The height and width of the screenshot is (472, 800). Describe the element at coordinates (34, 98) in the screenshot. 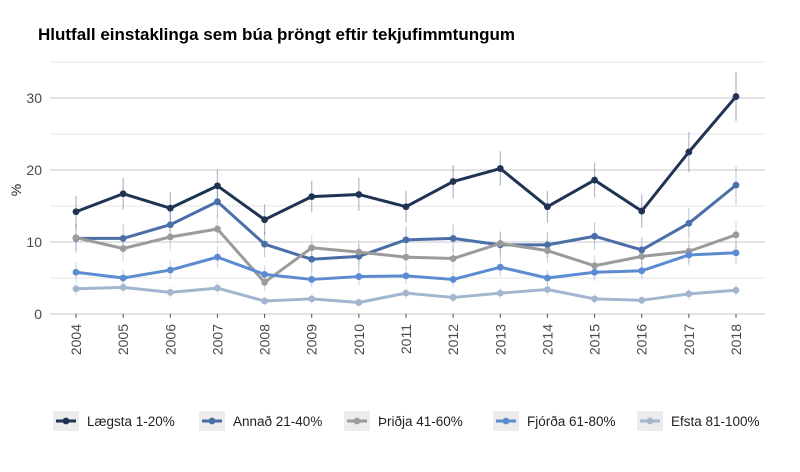

I see `y-tick-label: 30` at that location.